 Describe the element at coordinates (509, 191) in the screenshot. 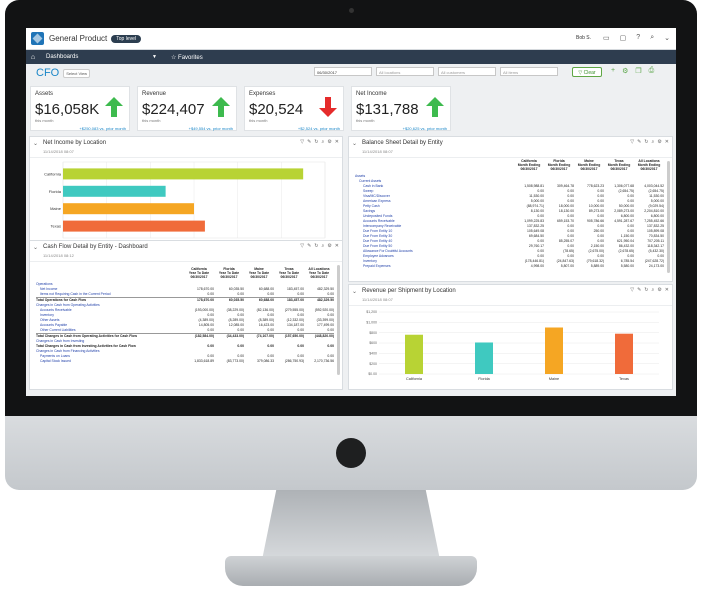

I see `table-row: Sweep 0.00 0.00 0.00 (2,654.75) (2,654.75)` at that location.